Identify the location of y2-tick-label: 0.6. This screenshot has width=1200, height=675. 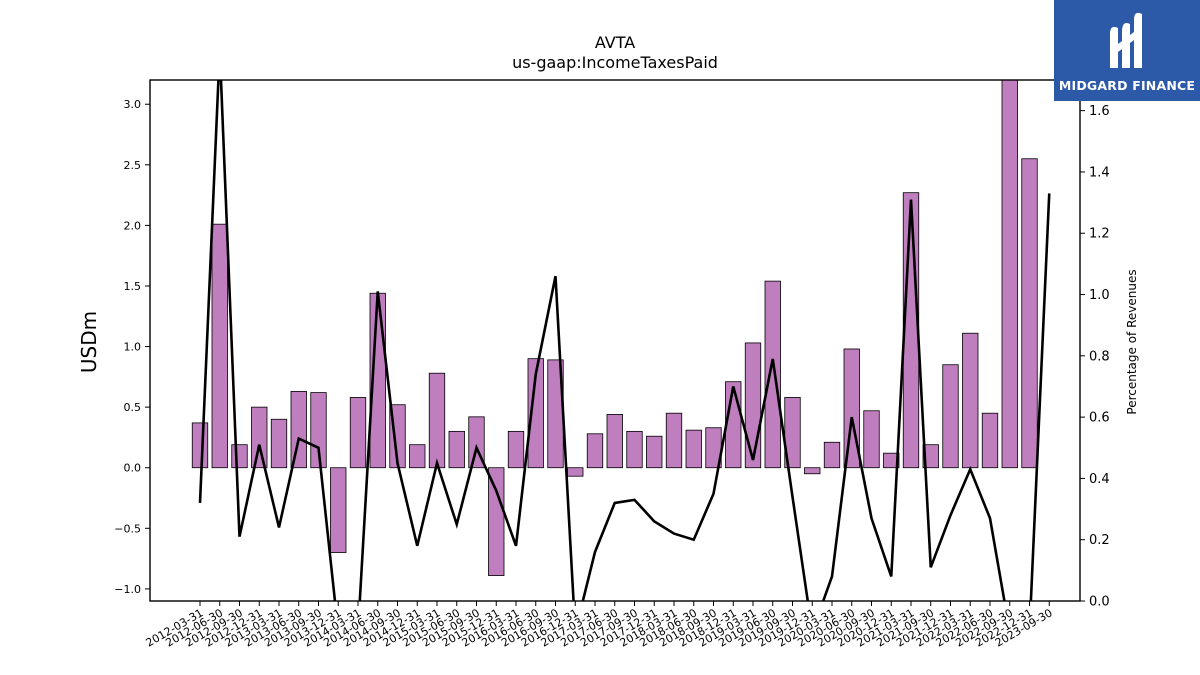
(1099, 418).